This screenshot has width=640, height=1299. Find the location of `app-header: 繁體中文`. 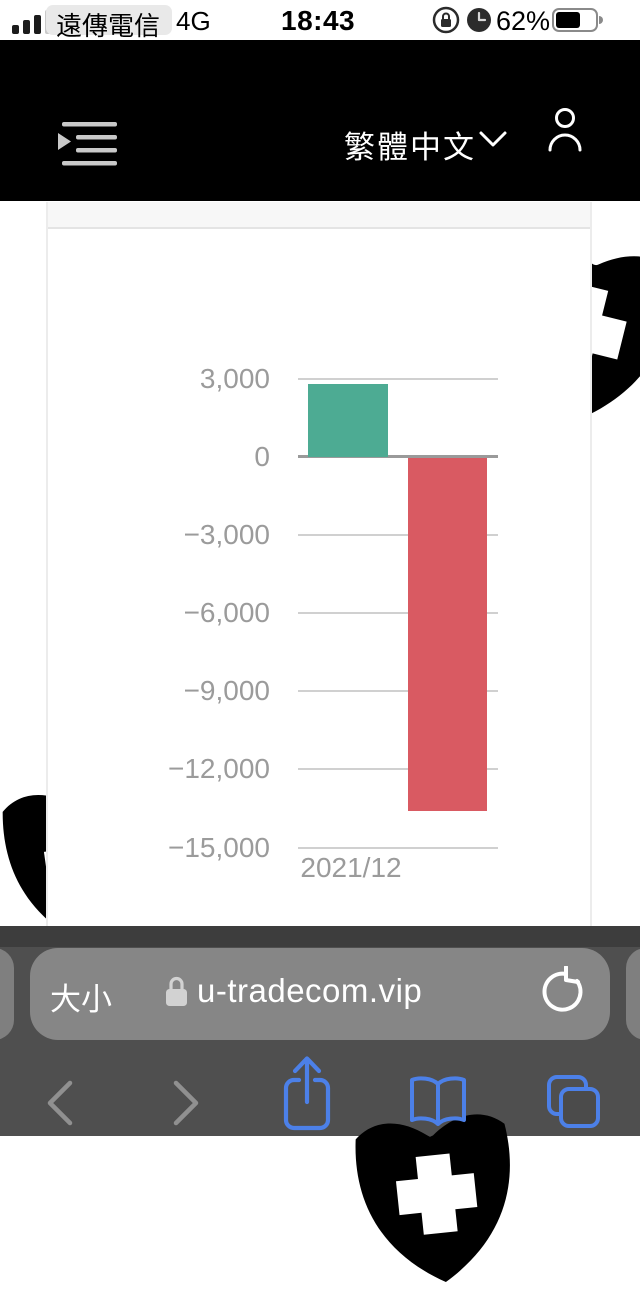

app-header: 繁體中文 is located at coordinates (320, 120).